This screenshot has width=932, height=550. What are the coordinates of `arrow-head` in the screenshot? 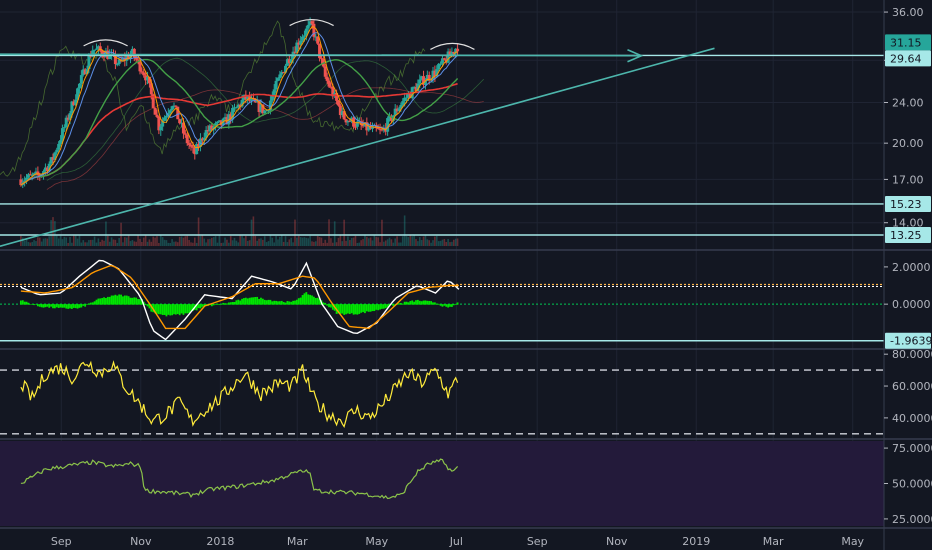 It's located at (635, 55).